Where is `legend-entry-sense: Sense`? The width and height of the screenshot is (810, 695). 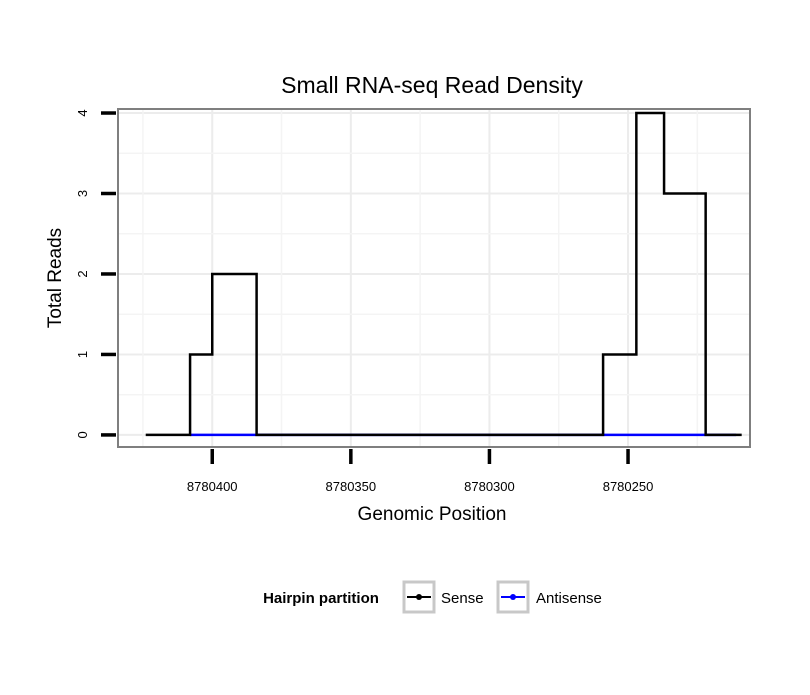 legend-entry-sense: Sense is located at coordinates (443, 597).